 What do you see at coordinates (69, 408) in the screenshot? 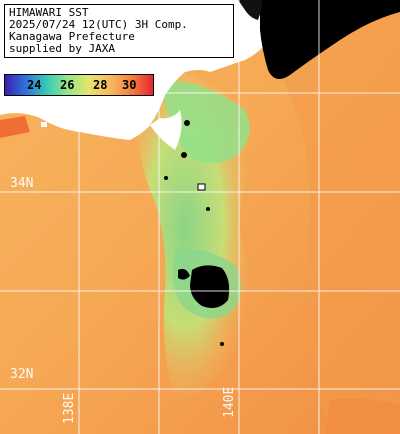
I see `lon-label-138e: 138E` at bounding box center [69, 408].